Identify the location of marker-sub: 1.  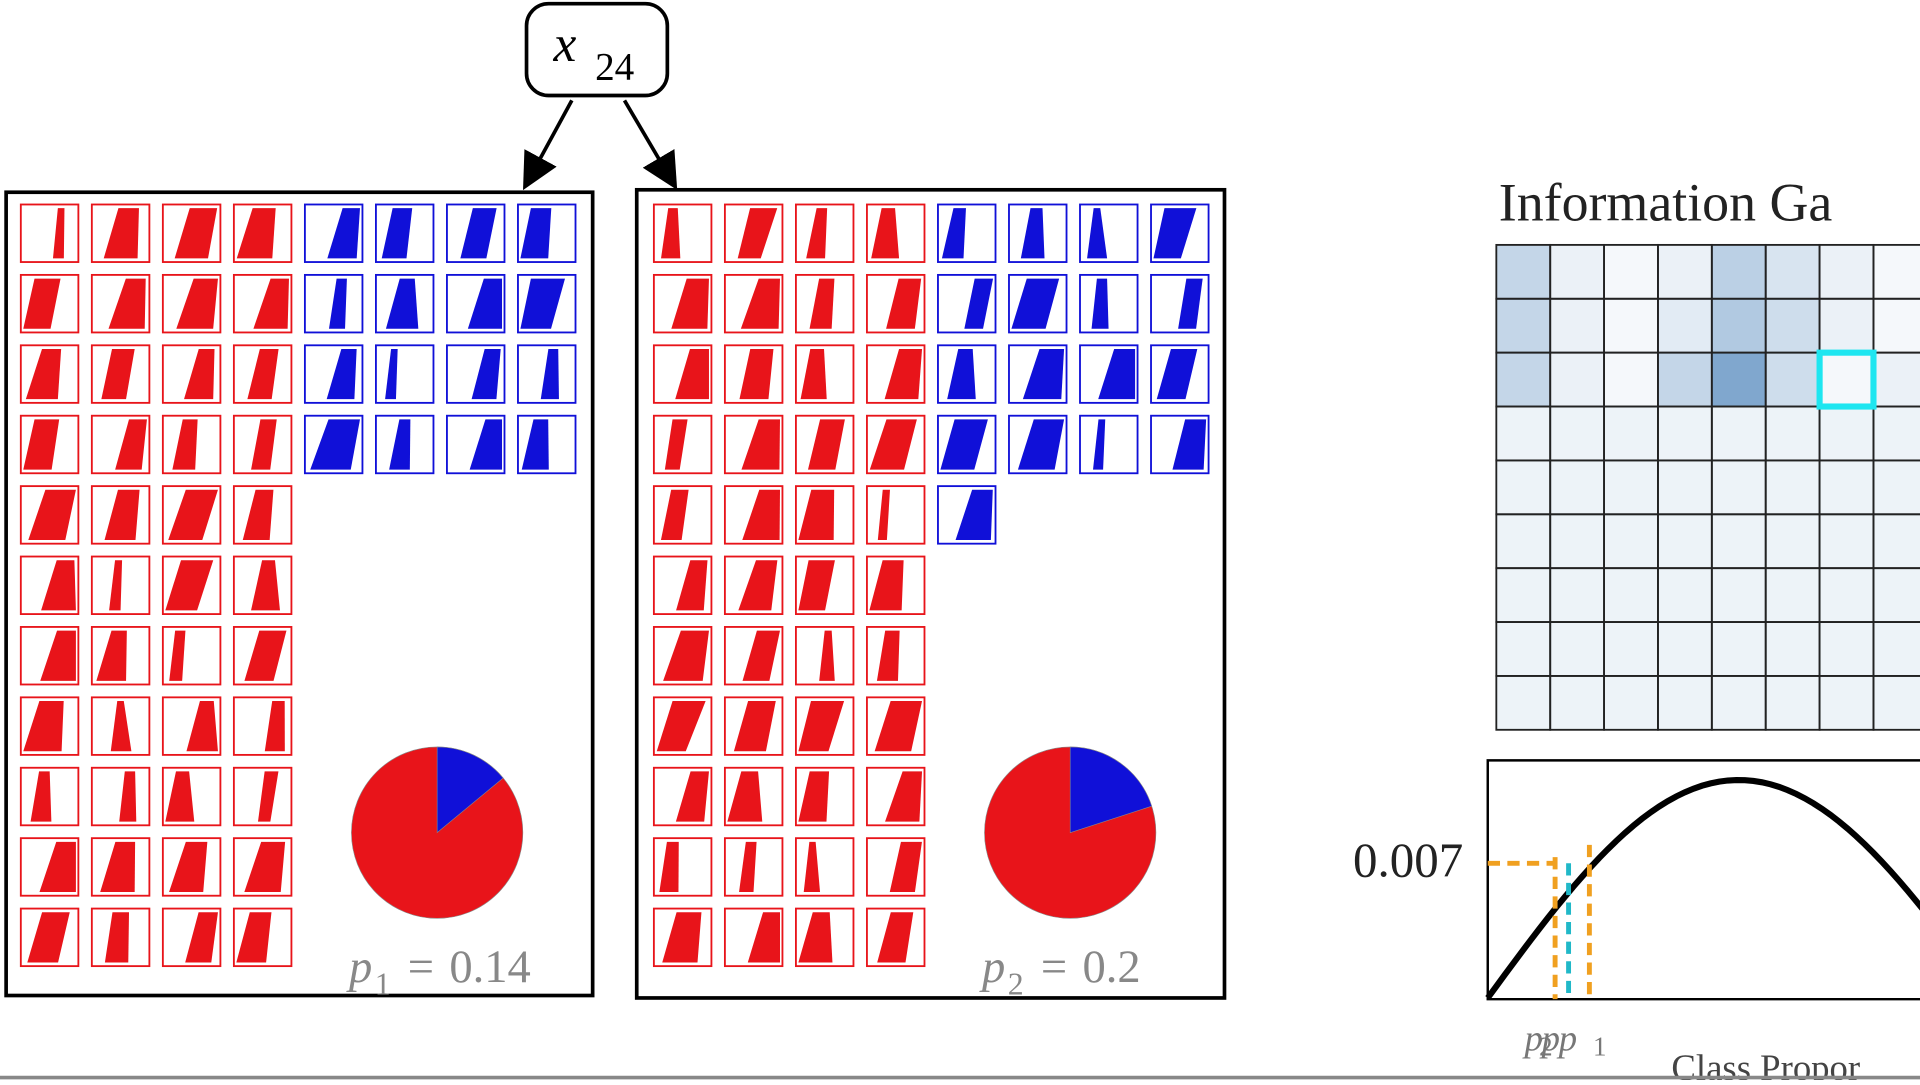
(1599, 1047).